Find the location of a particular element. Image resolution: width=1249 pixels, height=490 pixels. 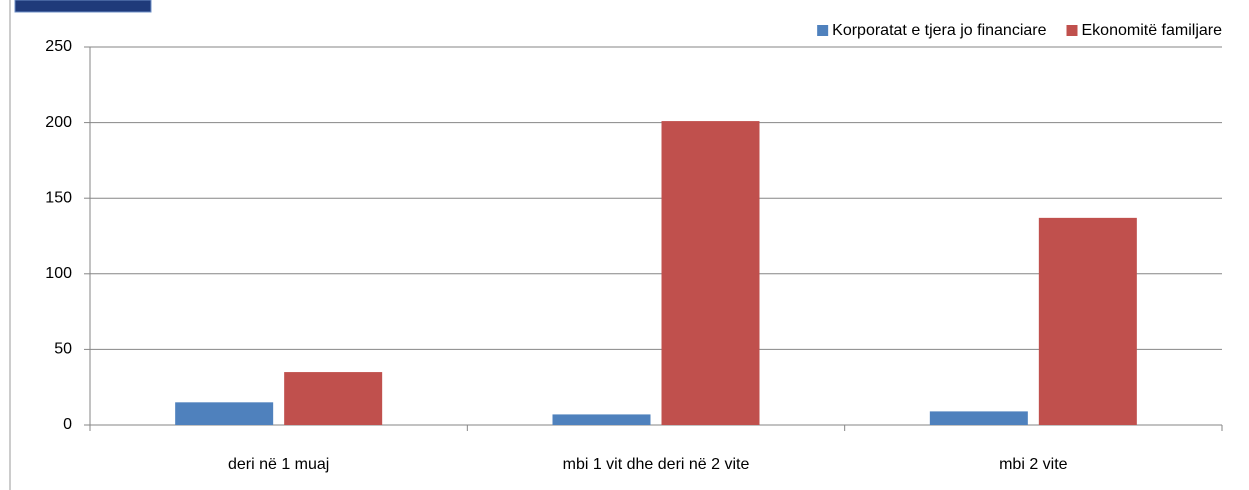

x-tick-label: mbi 1 vit dhe deri në 2 vite is located at coordinates (656, 464).